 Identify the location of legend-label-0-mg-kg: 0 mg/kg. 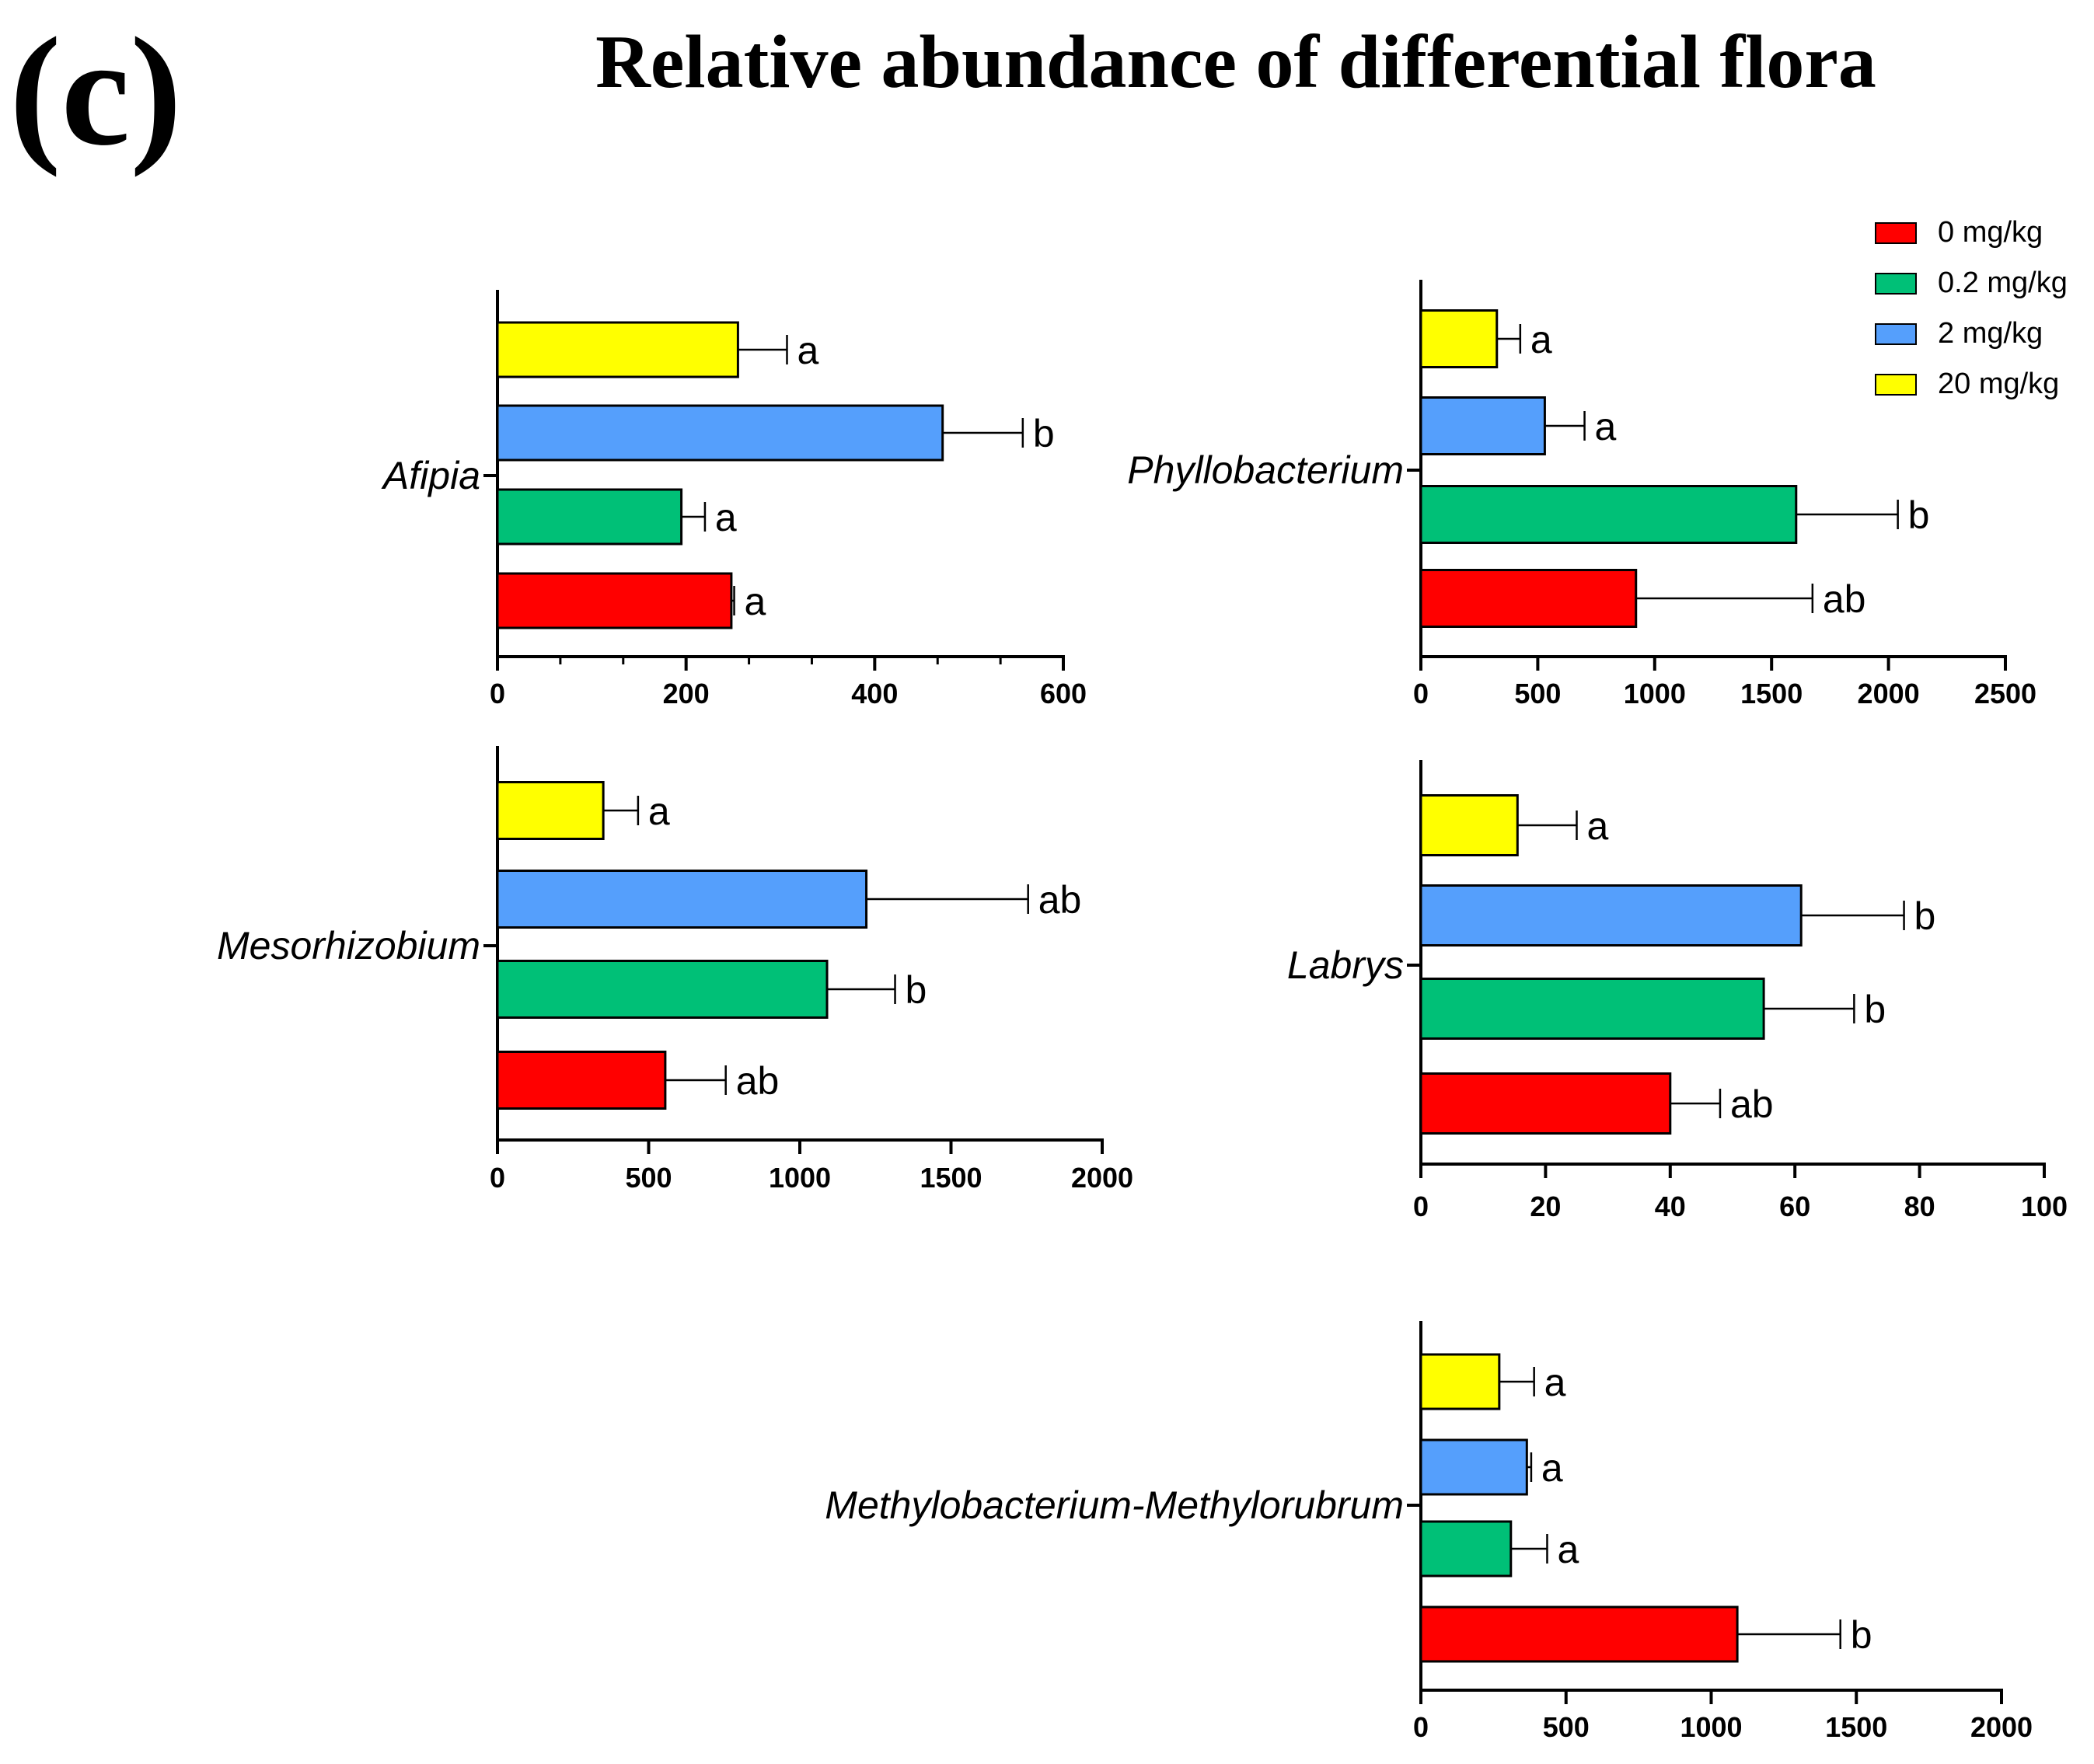
(1990, 232).